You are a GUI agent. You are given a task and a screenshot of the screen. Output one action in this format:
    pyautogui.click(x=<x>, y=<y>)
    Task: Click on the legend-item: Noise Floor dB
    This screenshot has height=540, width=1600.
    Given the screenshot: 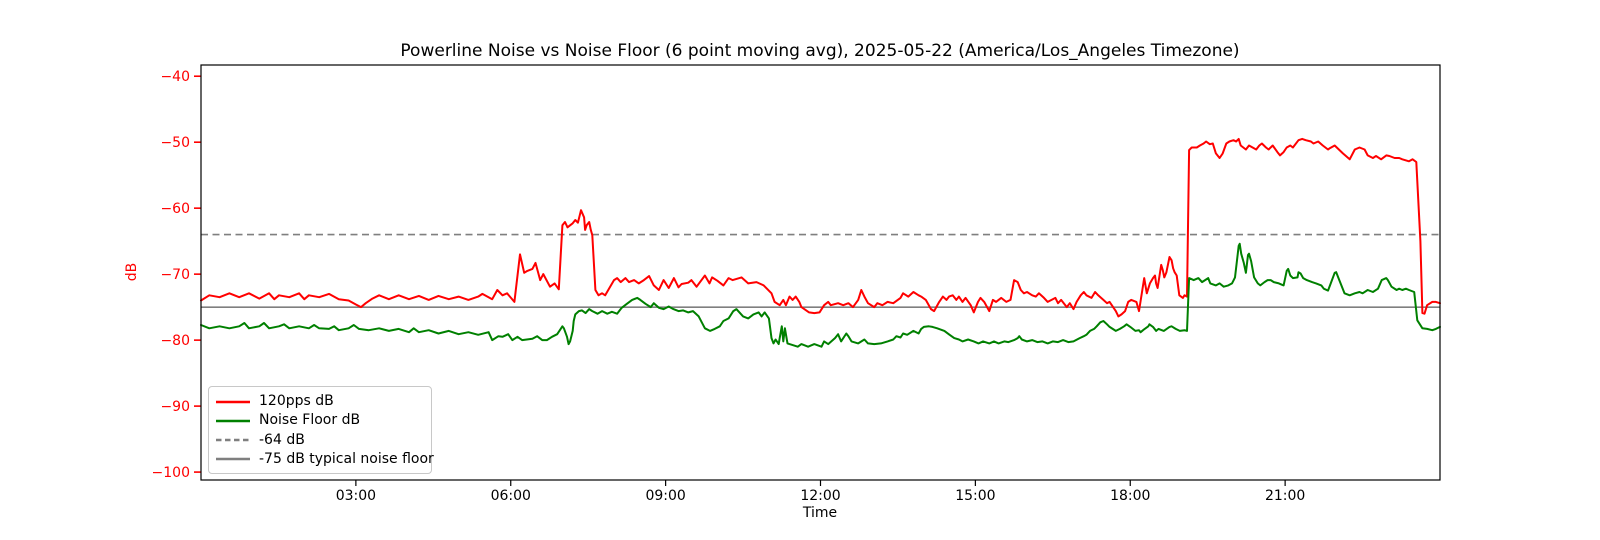 What is the action you would take?
    pyautogui.click(x=319, y=420)
    